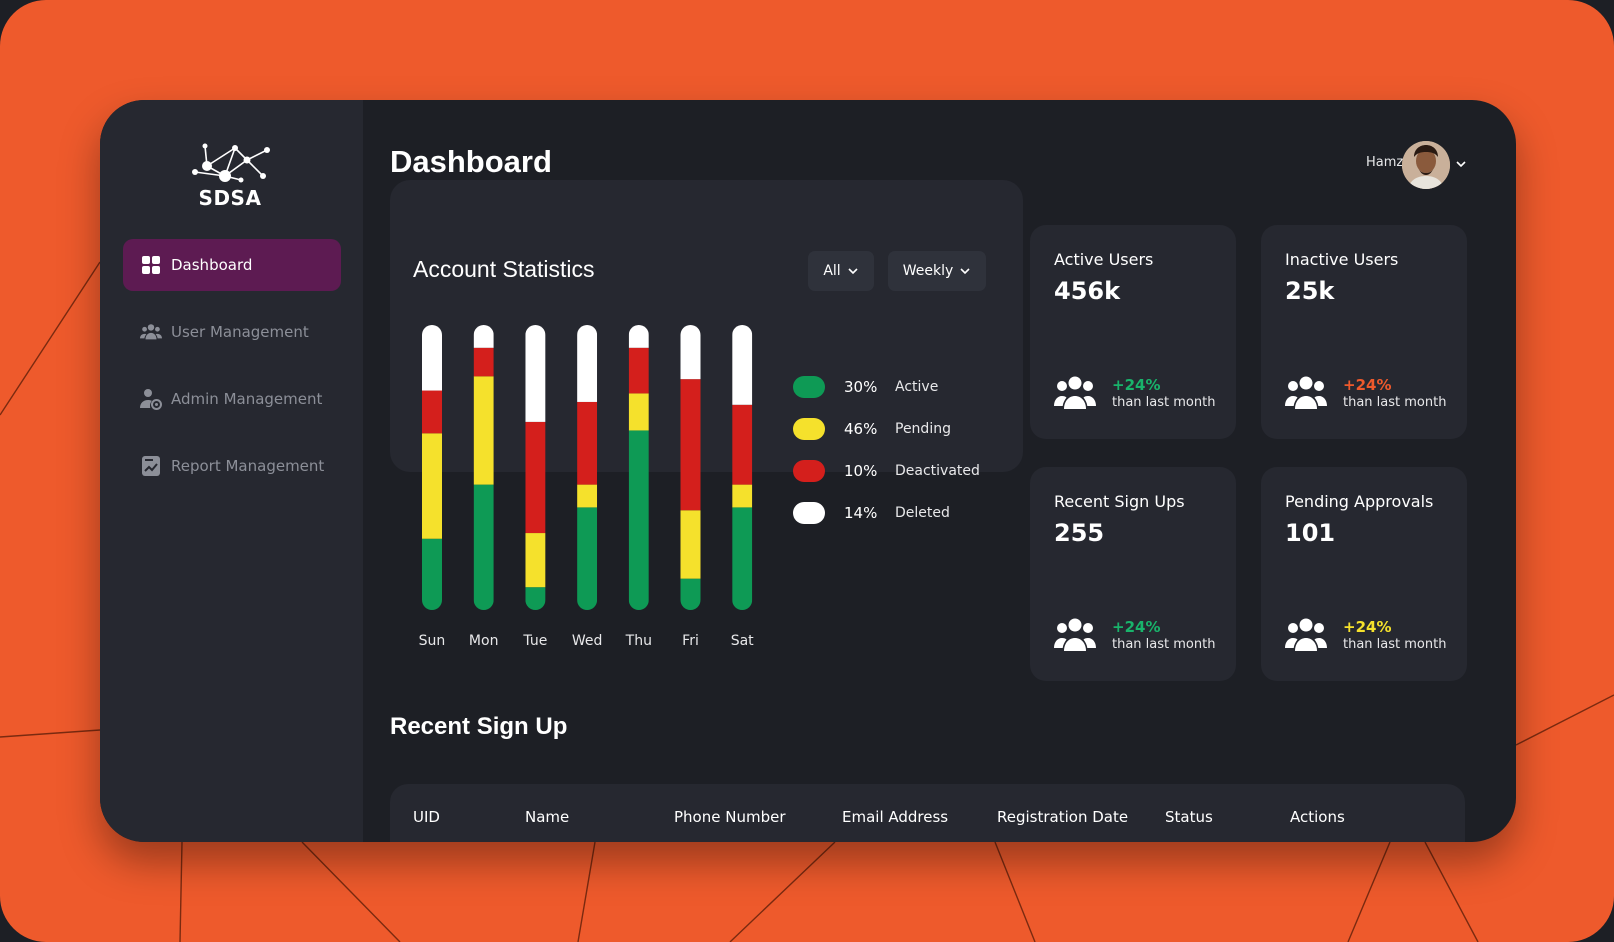 Image resolution: width=1614 pixels, height=942 pixels. I want to click on legend-label: Deleted, so click(922, 513).